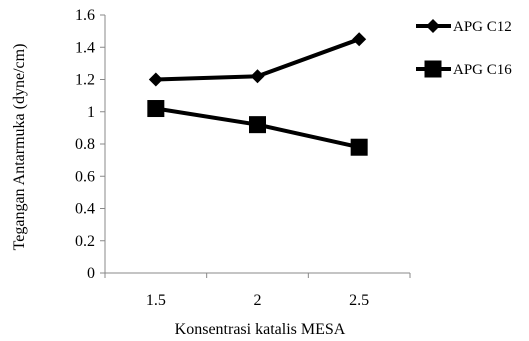  What do you see at coordinates (482, 27) in the screenshot?
I see `legend-label: APG C12` at bounding box center [482, 27].